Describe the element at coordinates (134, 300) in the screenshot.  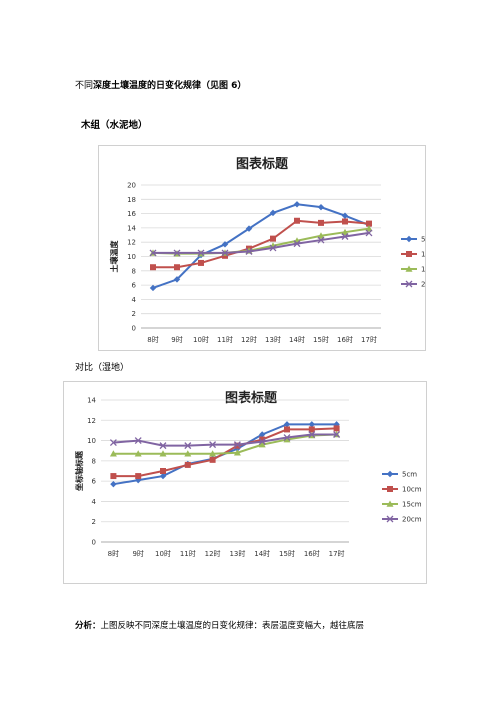
I see `y-tick-label: 4` at that location.